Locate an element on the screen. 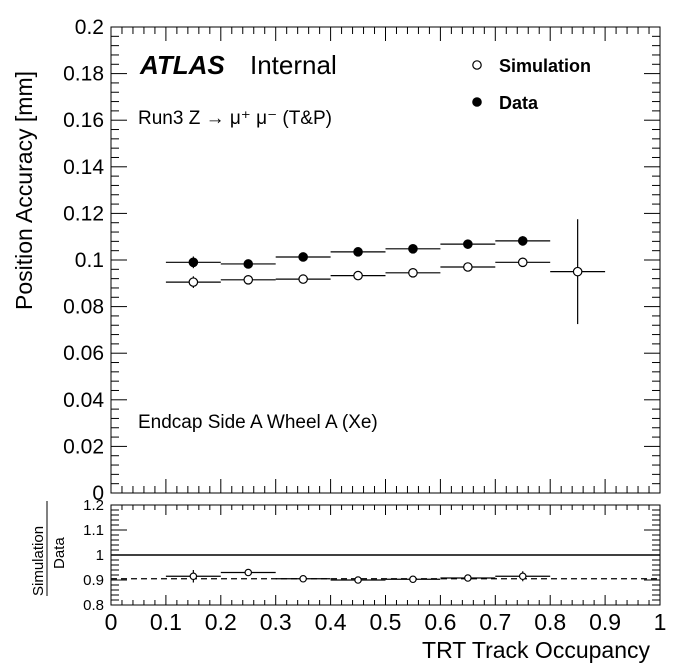 The image size is (696, 672). legend-data-label: Data is located at coordinates (519, 103).